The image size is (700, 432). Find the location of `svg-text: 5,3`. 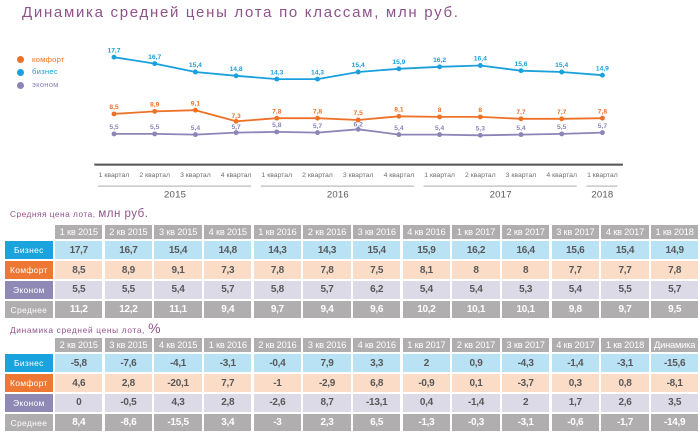

svg-text: 5,3 is located at coordinates (481, 129).